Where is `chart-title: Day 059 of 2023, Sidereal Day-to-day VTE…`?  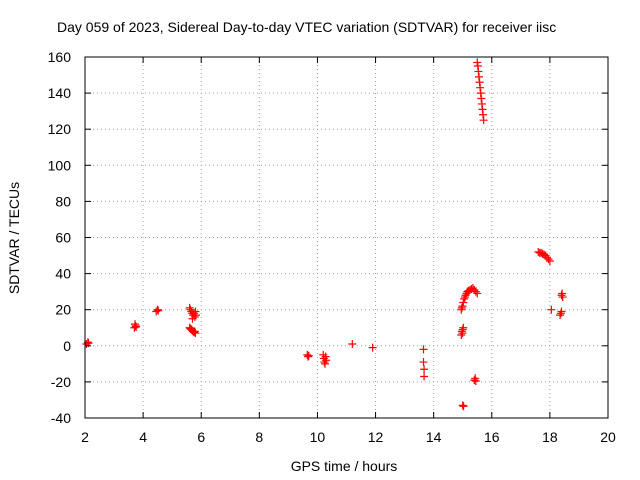
chart-title: Day 059 of 2023, Sidereal Day-to-day VTE… is located at coordinates (306, 27).